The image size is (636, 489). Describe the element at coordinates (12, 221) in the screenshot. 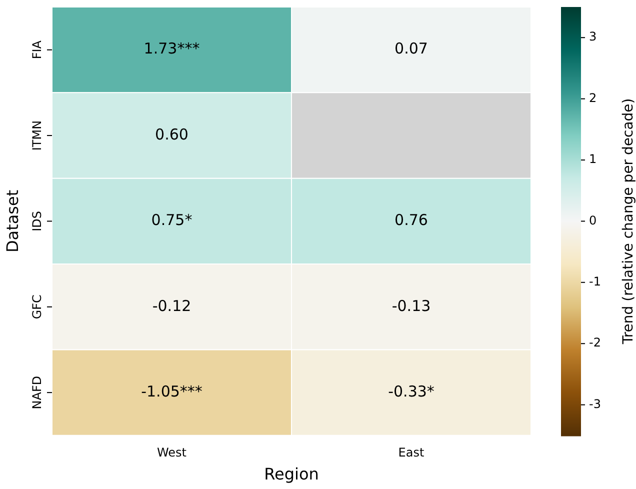

I see `y-axis-title: Dataset` at that location.